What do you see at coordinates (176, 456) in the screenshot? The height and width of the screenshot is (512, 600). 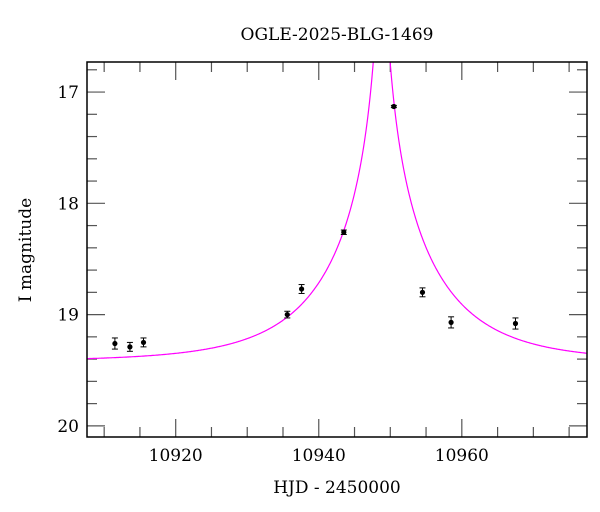 I see `x-tick-label: 10920` at bounding box center [176, 456].